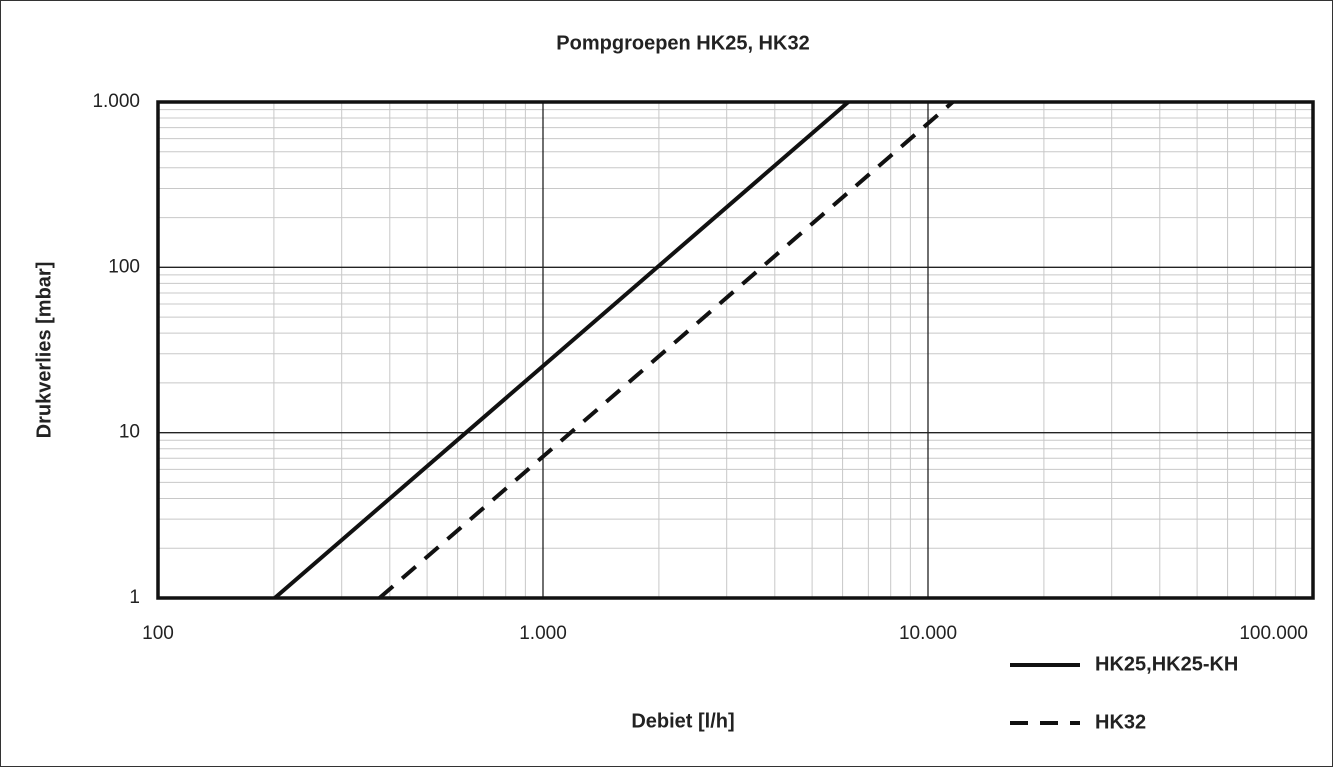 The width and height of the screenshot is (1333, 767). I want to click on chart-title: Pompgroepen HK25, HK32, so click(682, 43).